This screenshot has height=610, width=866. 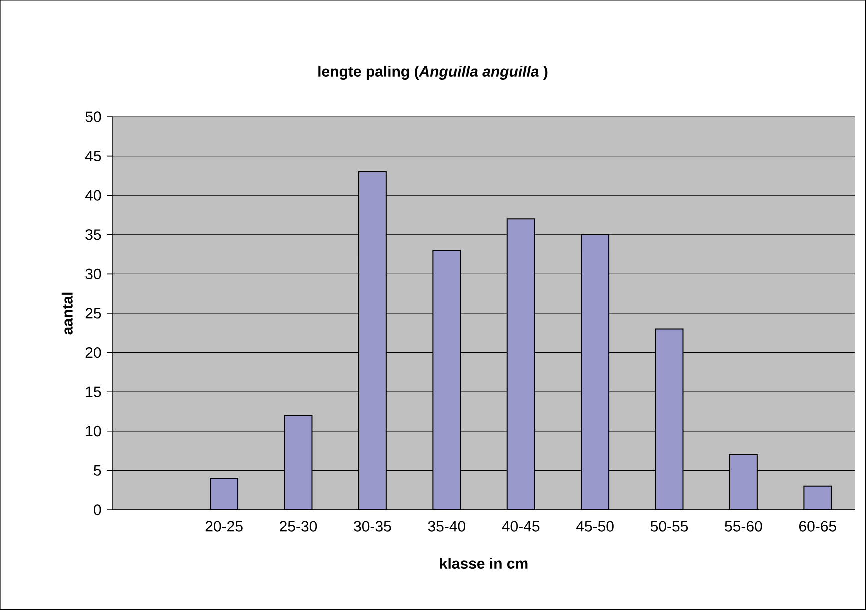 What do you see at coordinates (521, 526) in the screenshot?
I see `x-tick-label: 40-45` at bounding box center [521, 526].